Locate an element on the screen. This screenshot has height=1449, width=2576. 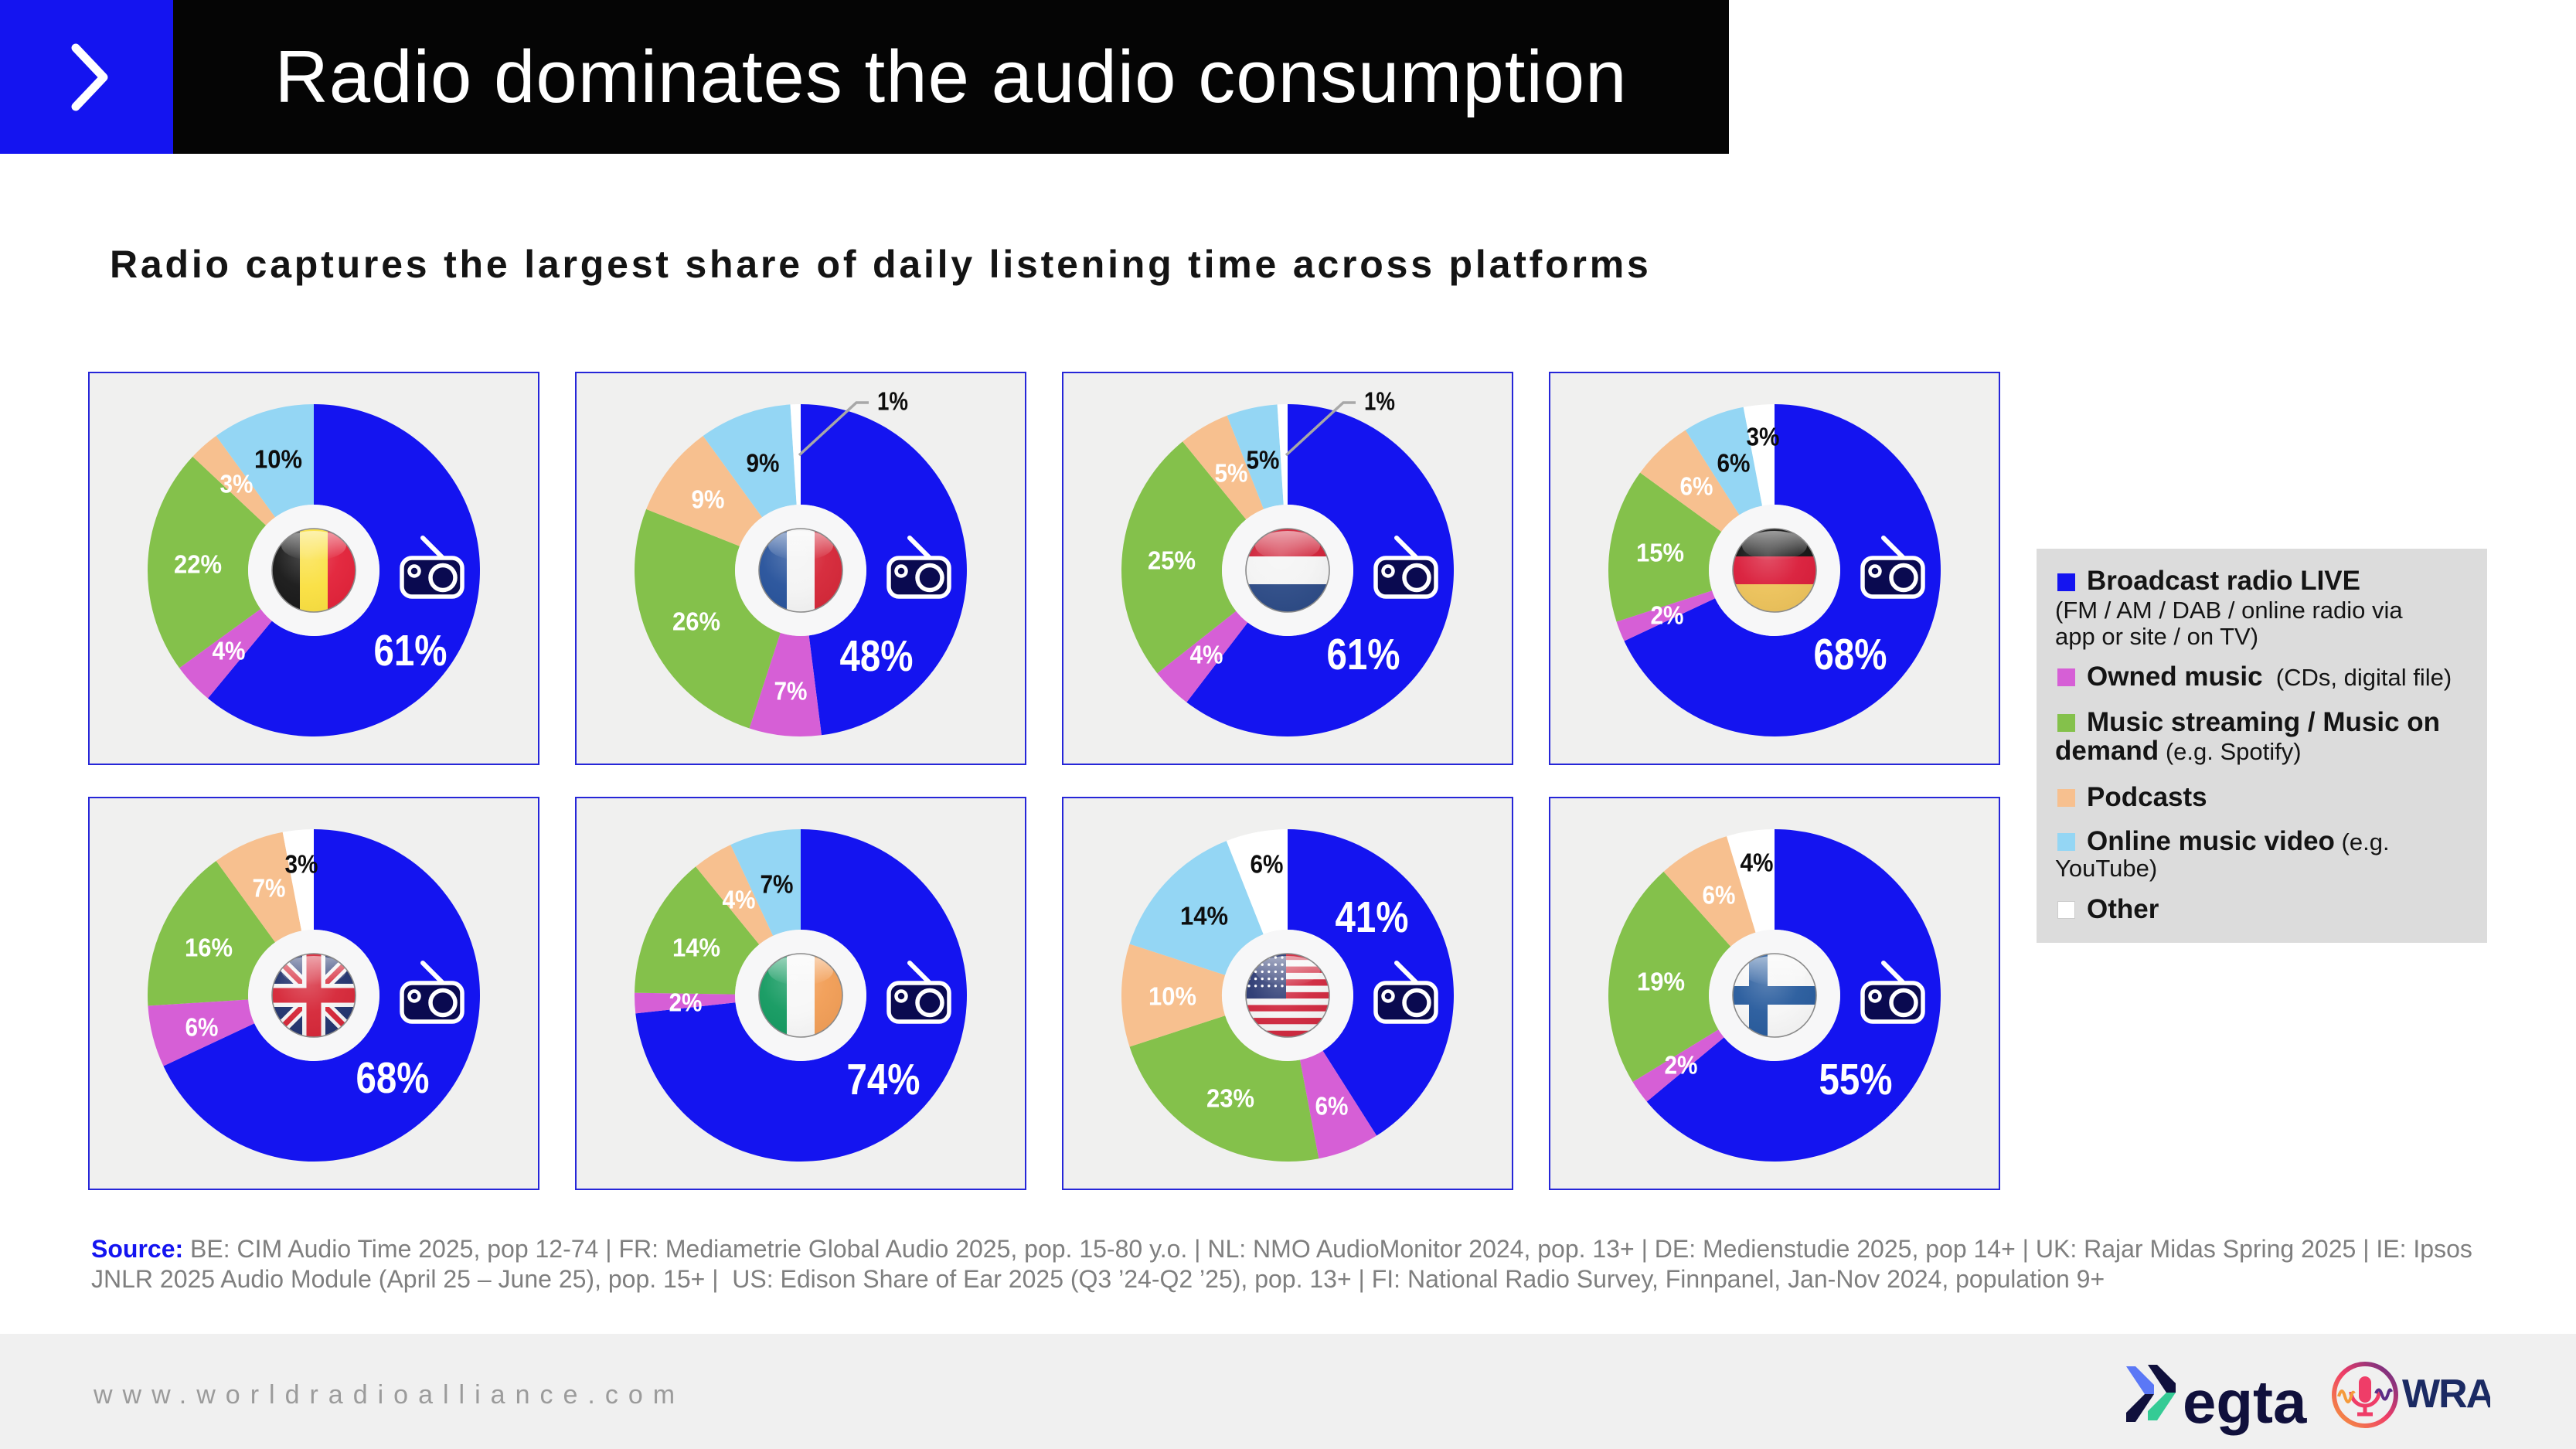
svg-text: 26% is located at coordinates (696, 621).